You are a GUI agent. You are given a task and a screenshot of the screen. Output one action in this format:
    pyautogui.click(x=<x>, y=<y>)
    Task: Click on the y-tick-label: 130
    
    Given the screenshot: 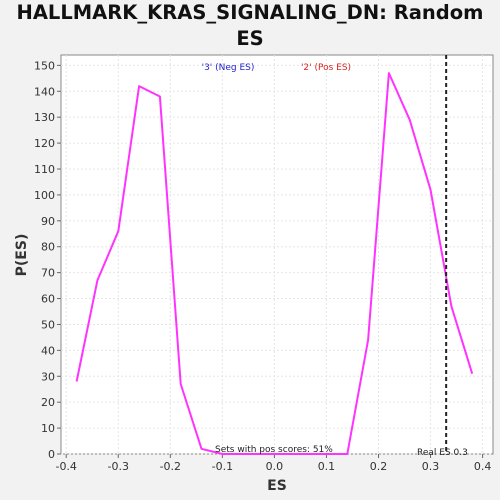 What is the action you would take?
    pyautogui.click(x=44, y=117)
    